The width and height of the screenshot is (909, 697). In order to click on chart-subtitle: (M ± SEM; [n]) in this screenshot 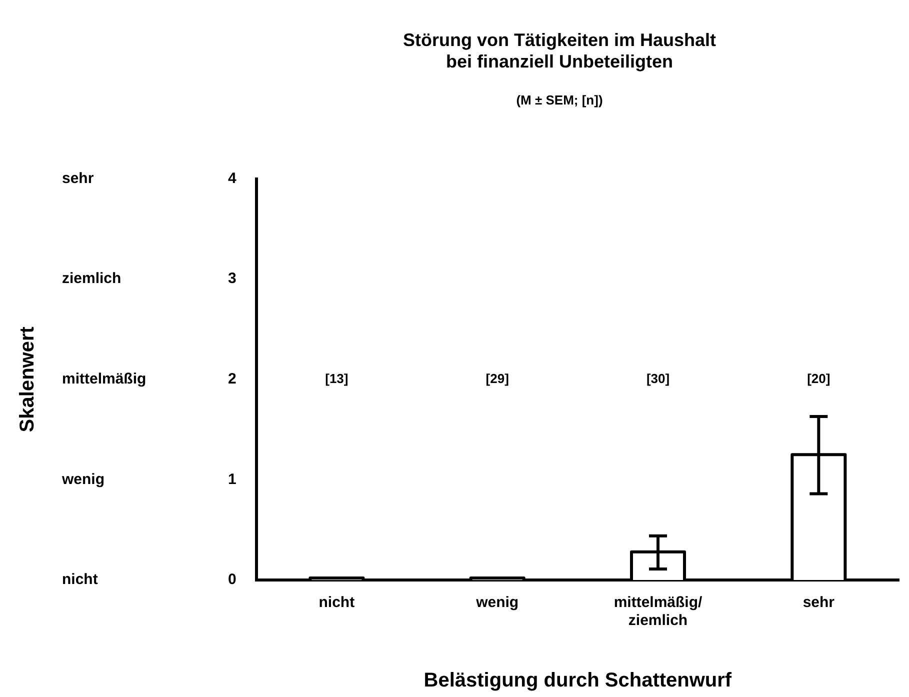, I will do `click(559, 100)`.